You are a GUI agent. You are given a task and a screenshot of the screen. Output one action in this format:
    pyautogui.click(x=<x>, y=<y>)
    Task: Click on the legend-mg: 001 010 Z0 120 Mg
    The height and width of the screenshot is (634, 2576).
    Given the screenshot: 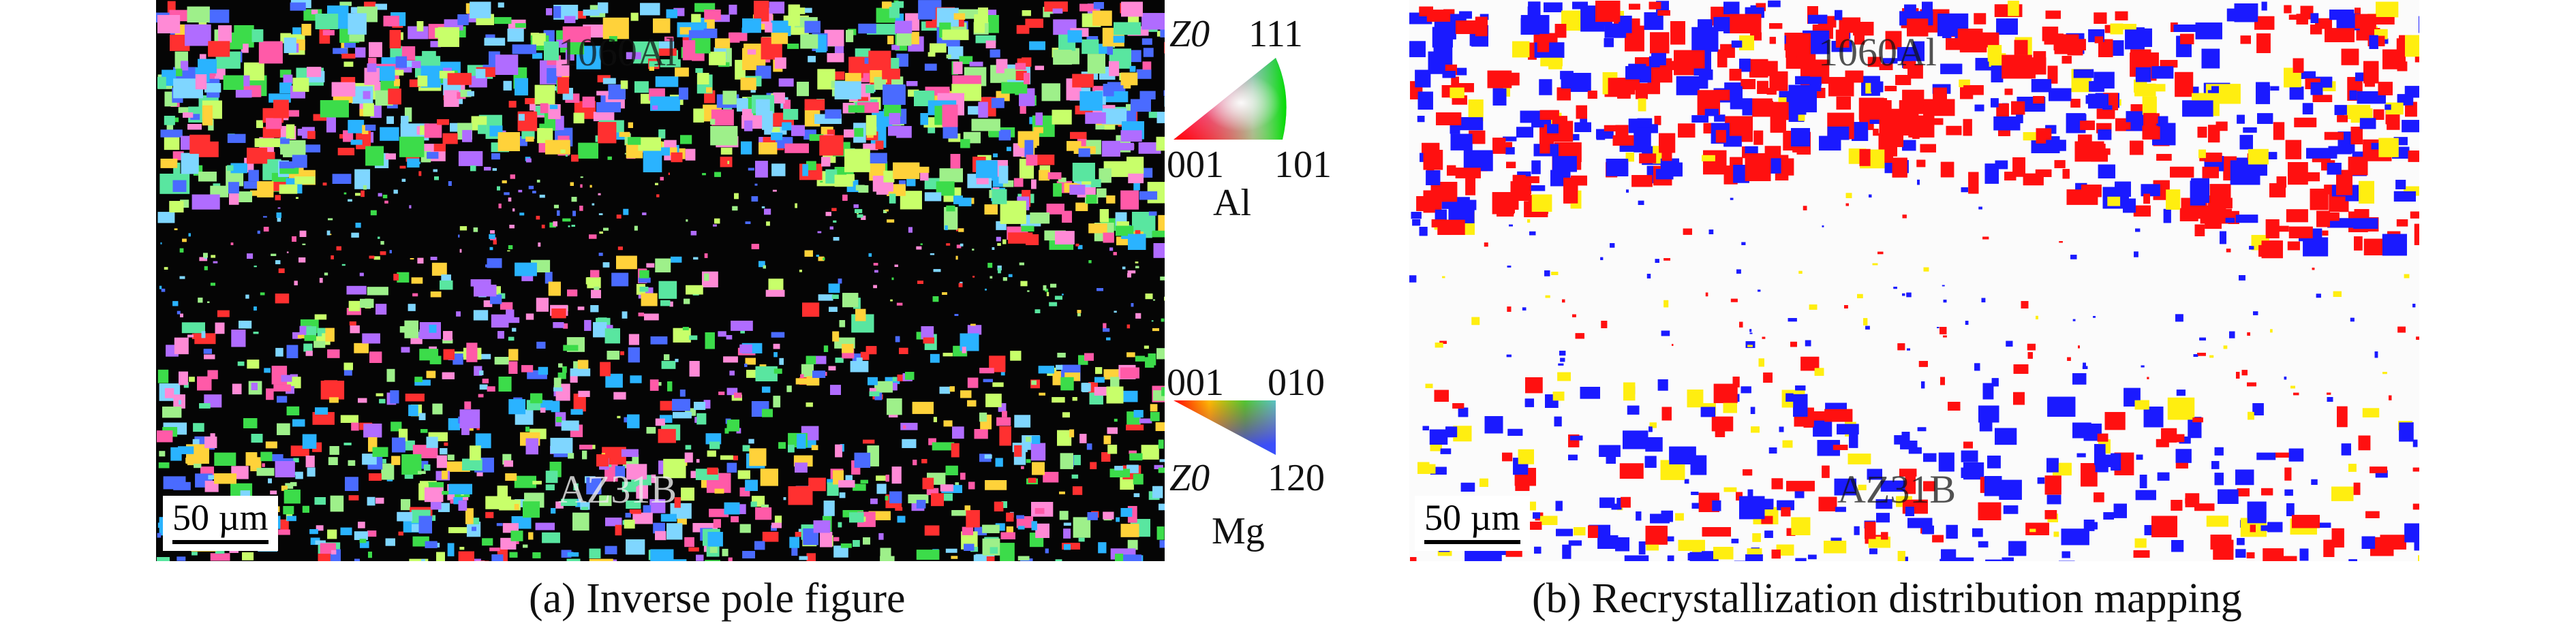 What is the action you would take?
    pyautogui.click(x=1255, y=463)
    